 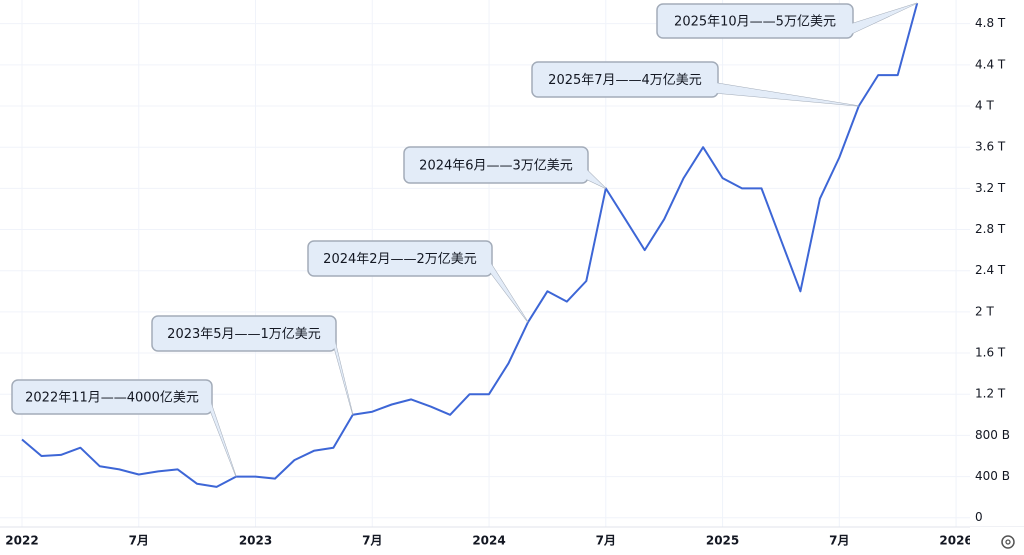 What do you see at coordinates (1008, 542) in the screenshot?
I see `settings-icon` at bounding box center [1008, 542].